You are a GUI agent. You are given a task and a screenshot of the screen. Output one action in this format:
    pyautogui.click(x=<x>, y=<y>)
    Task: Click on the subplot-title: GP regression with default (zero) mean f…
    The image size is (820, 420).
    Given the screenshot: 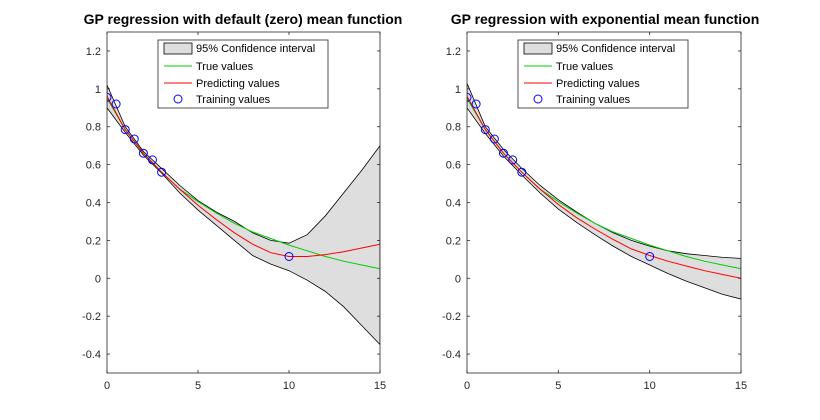 What is the action you would take?
    pyautogui.click(x=243, y=19)
    